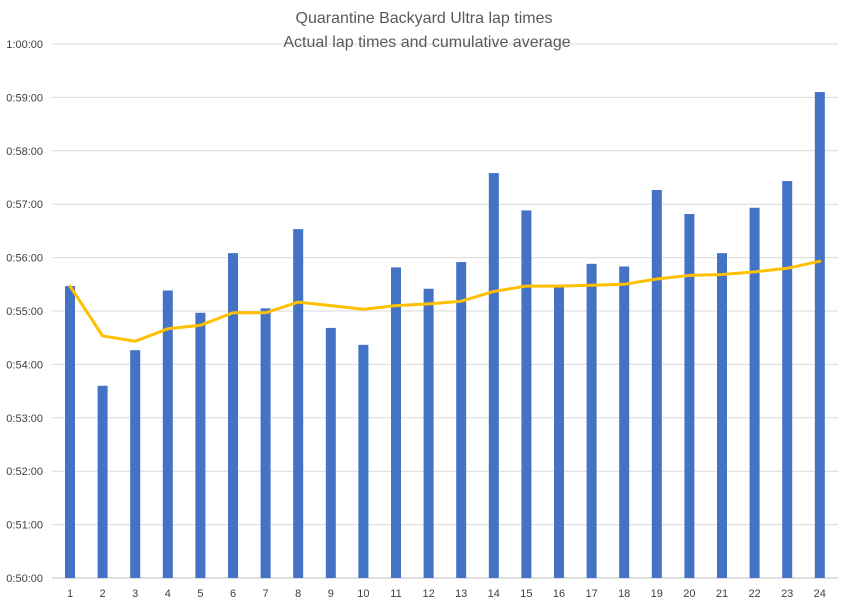 This screenshot has width=842, height=608. What do you see at coordinates (426, 42) in the screenshot?
I see `chart-subtitle: Actual lap times and cumulative average` at bounding box center [426, 42].